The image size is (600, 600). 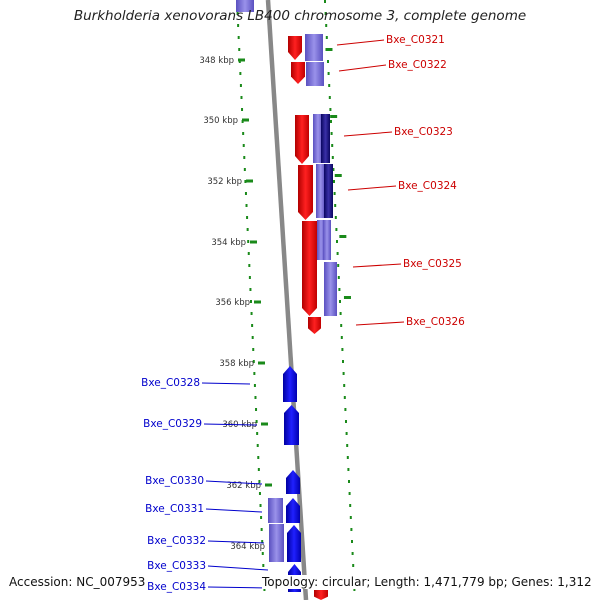 I want to click on gene-label: Bxe_C0325, so click(x=432, y=264).